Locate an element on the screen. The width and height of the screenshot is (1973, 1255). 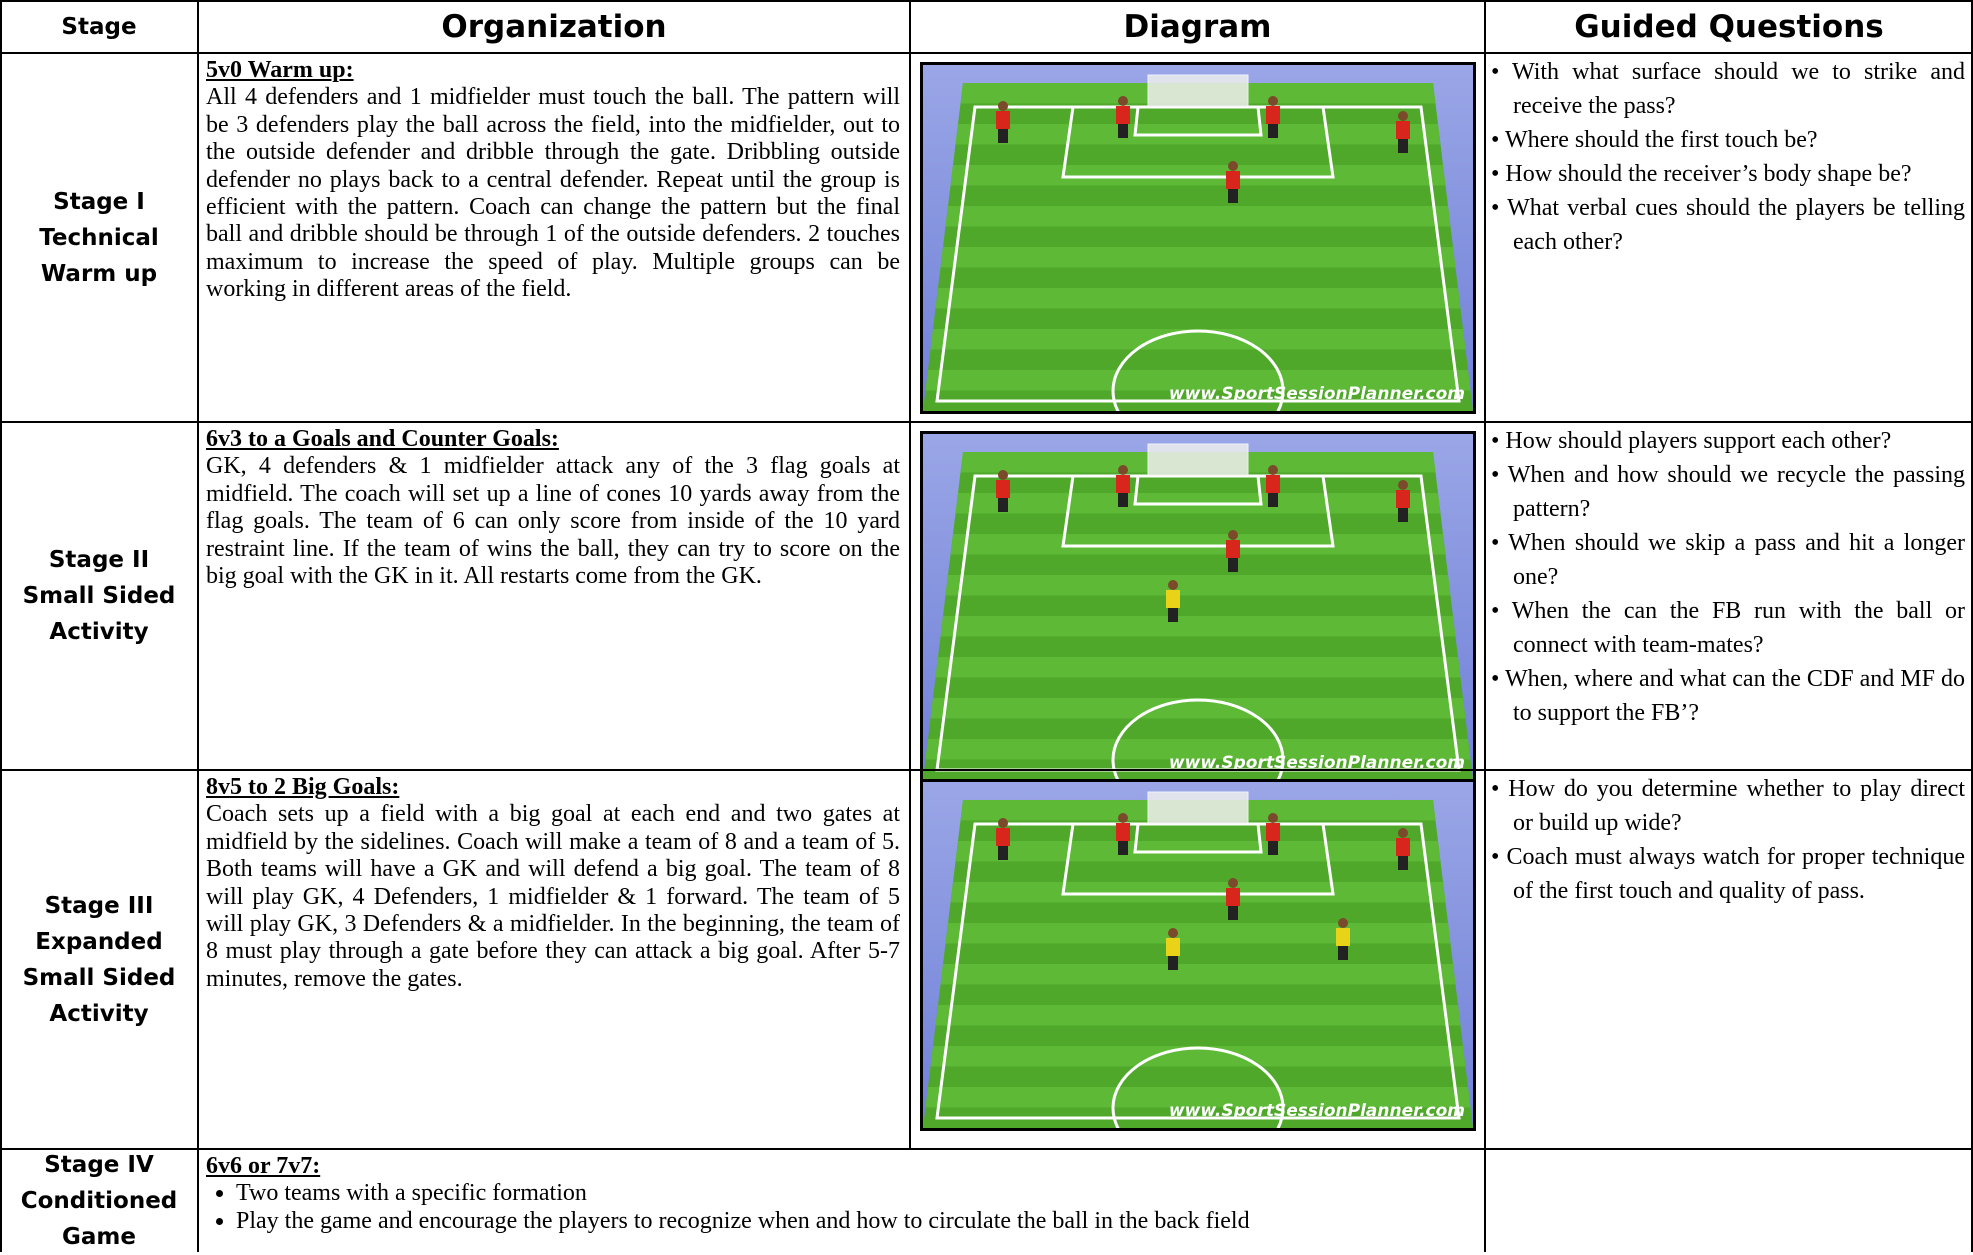
header-text: Guided Questions is located at coordinates (1729, 26).